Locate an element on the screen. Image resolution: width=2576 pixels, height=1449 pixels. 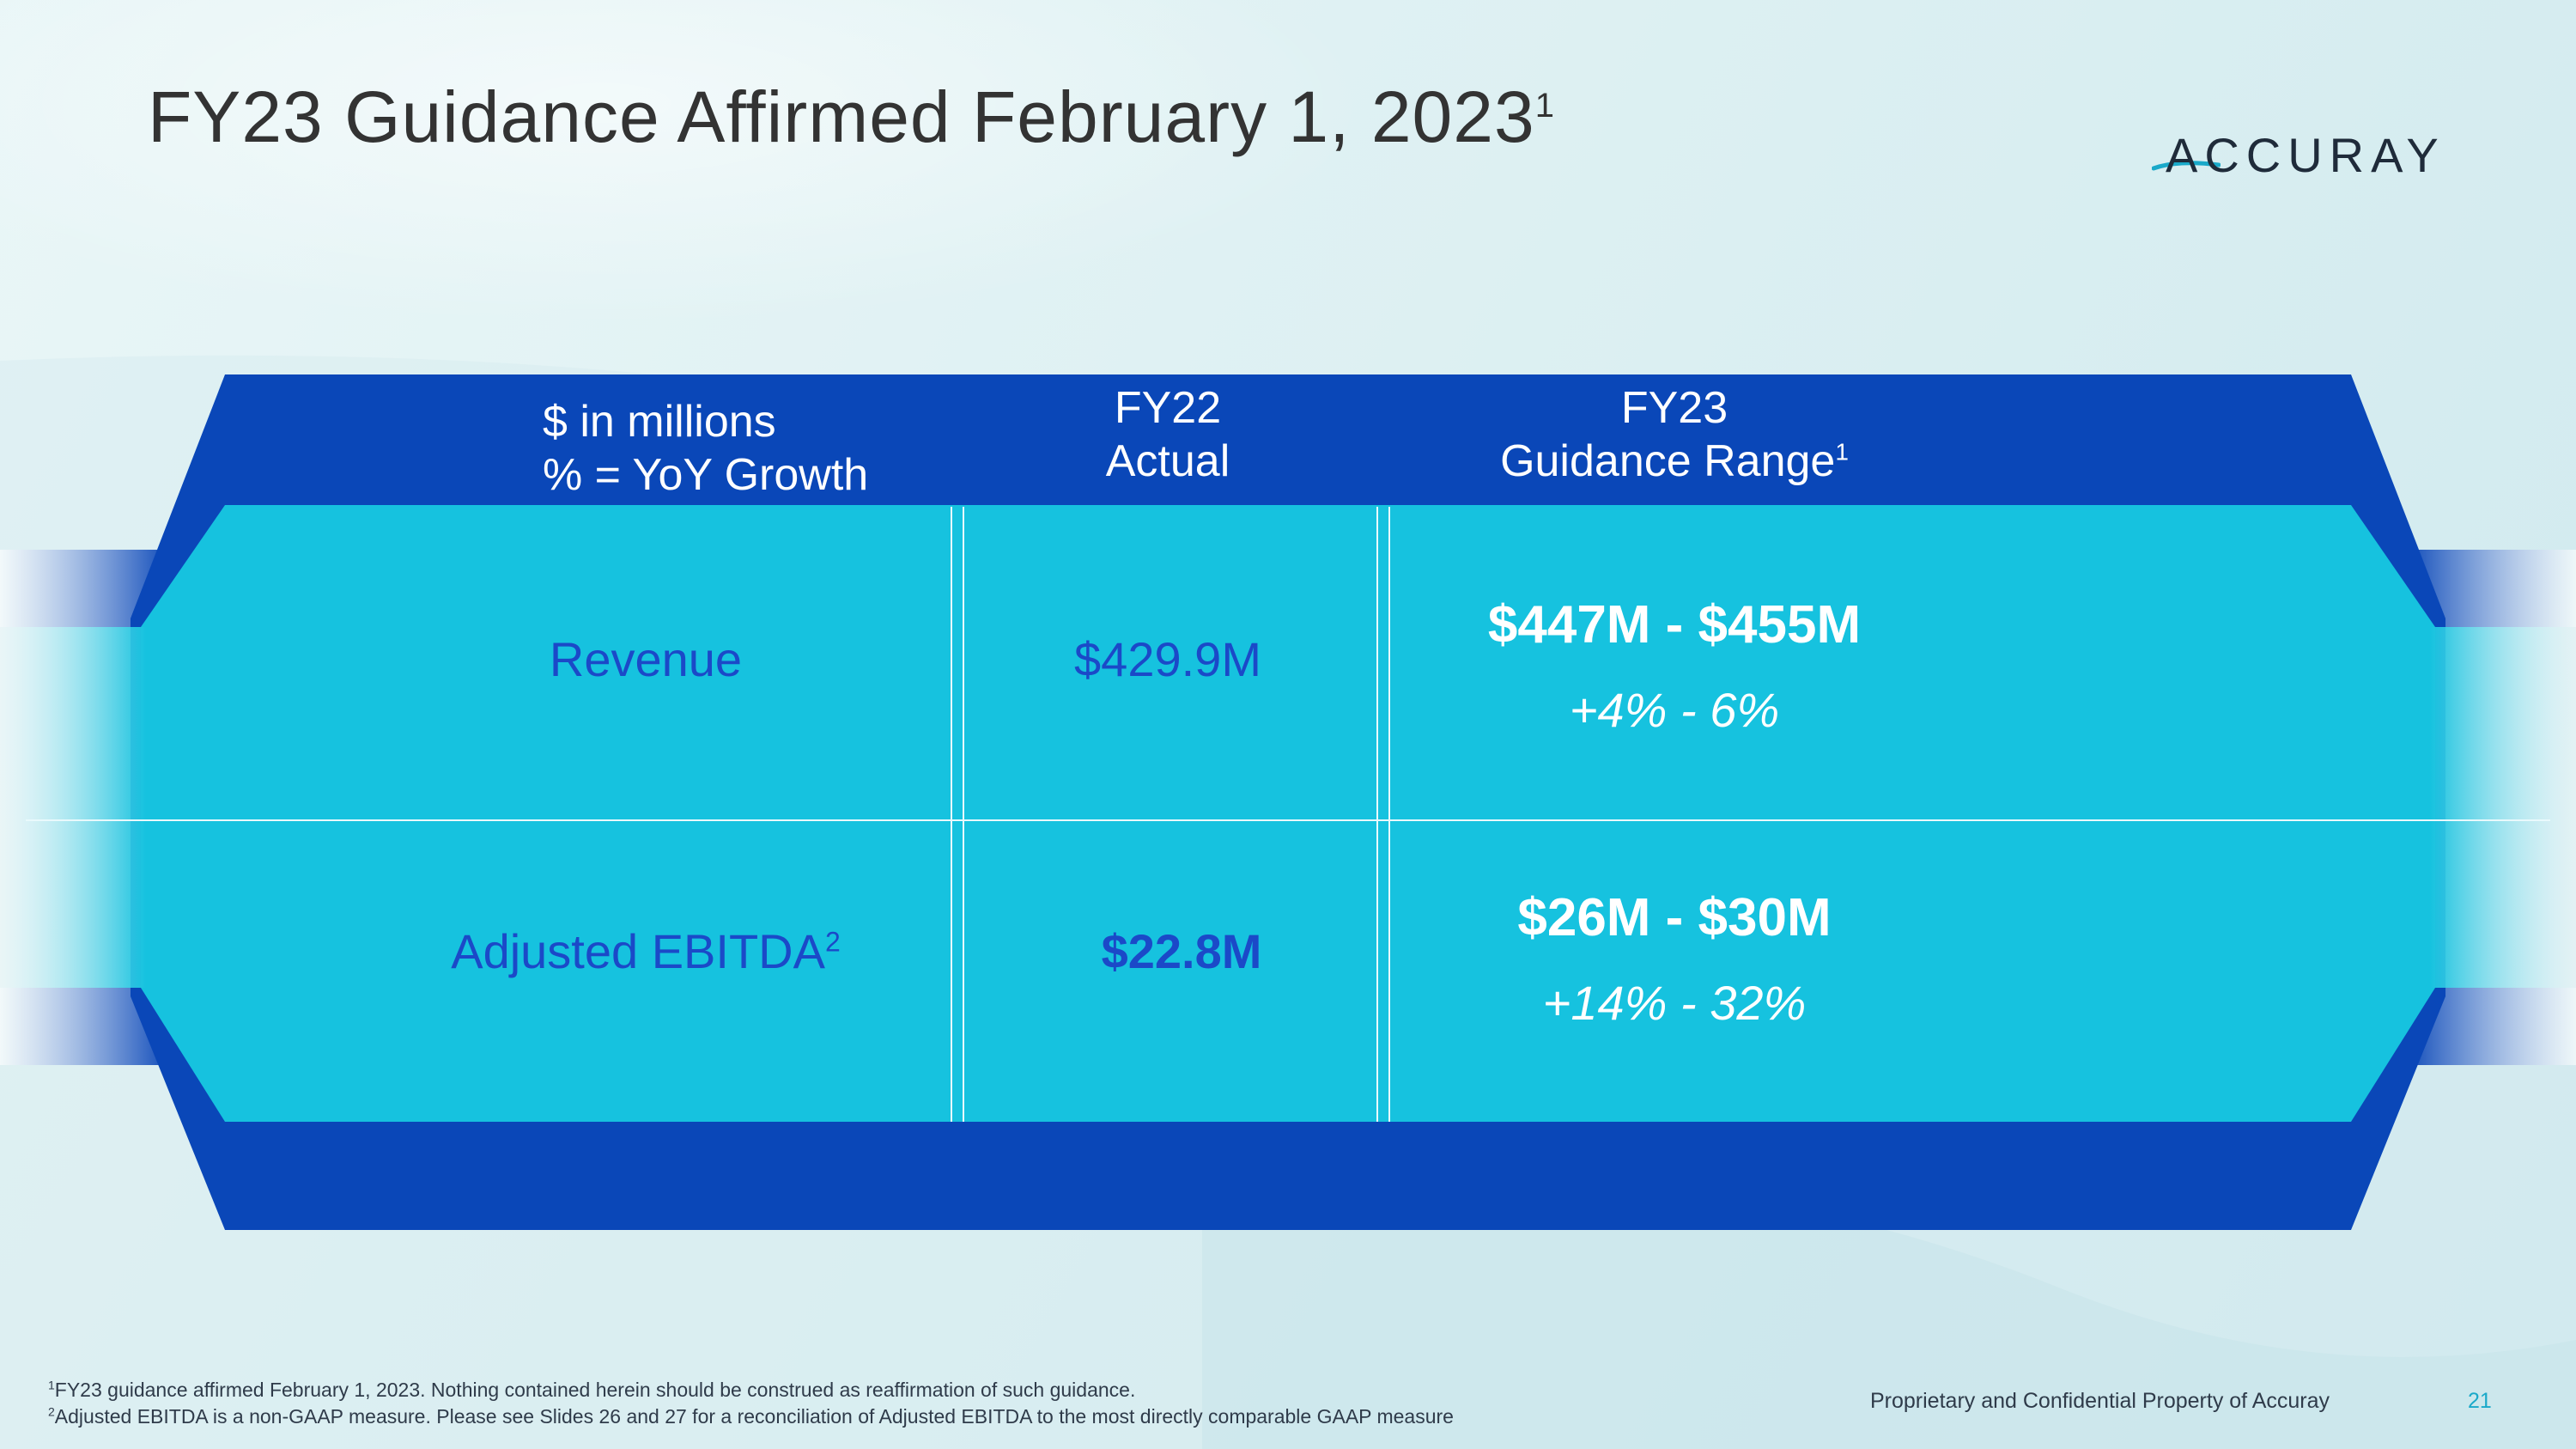
guidance-footnote-marker: 1 is located at coordinates (1842, 452).